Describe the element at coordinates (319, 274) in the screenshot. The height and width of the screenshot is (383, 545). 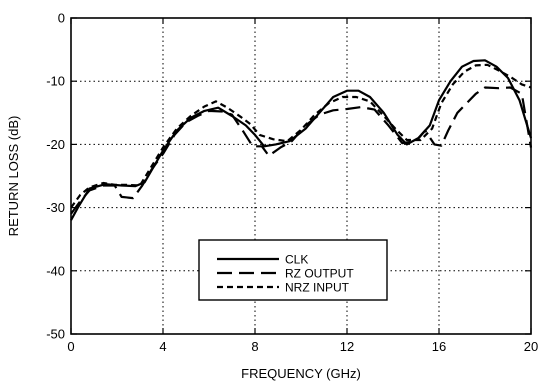
I see `legend-label: RZ OUTPUT` at that location.